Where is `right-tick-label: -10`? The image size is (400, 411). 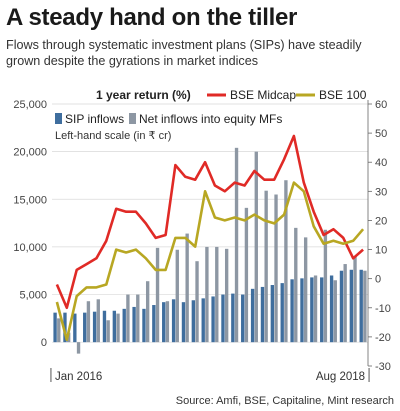
right-tick-label: -10 is located at coordinates (383, 309).